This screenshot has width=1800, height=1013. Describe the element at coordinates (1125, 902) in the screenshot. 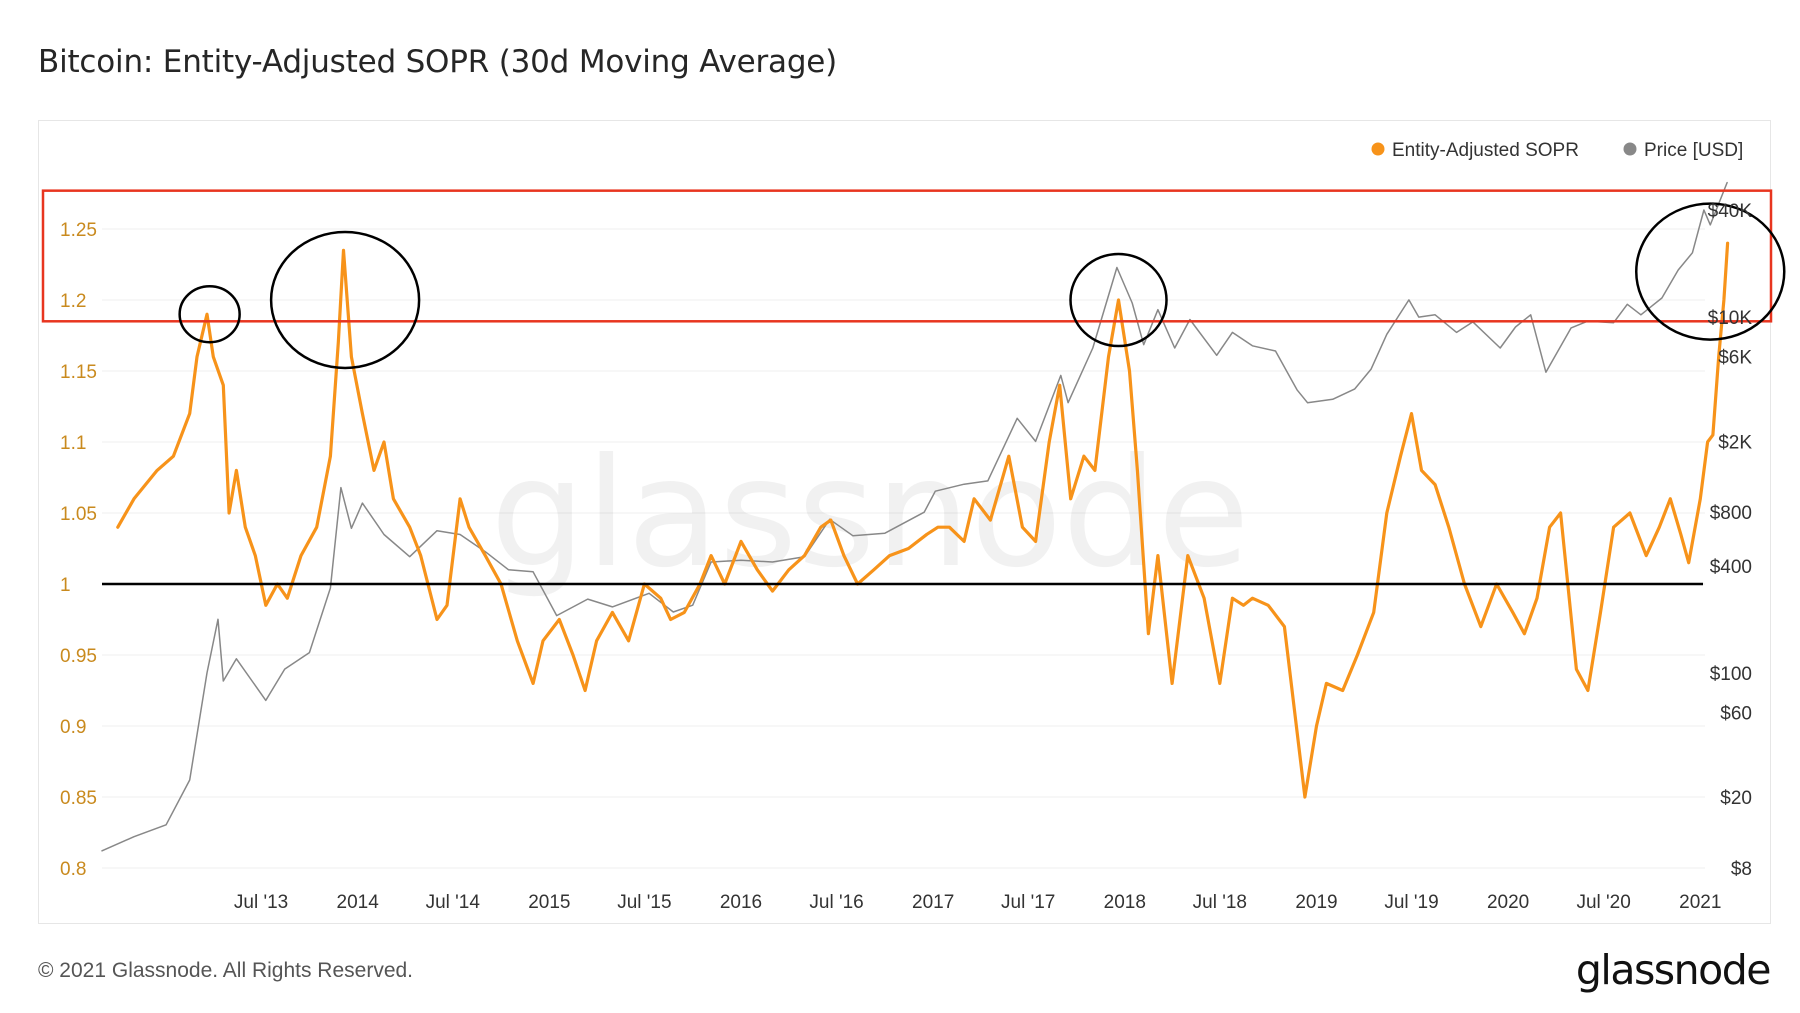

I see `x-tick-label: 2018` at that location.